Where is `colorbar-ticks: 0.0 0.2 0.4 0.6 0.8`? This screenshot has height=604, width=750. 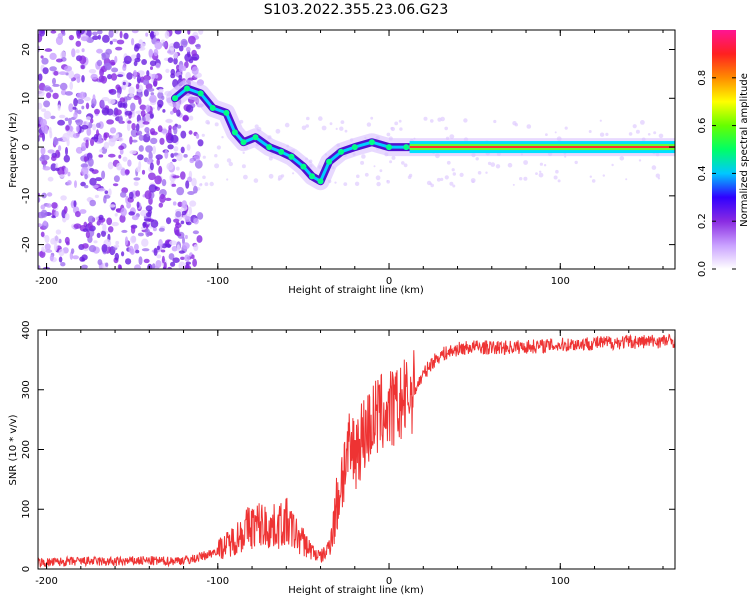 colorbar-ticks: 0.0 0.2 0.4 0.6 0.8 is located at coordinates (716, 173).